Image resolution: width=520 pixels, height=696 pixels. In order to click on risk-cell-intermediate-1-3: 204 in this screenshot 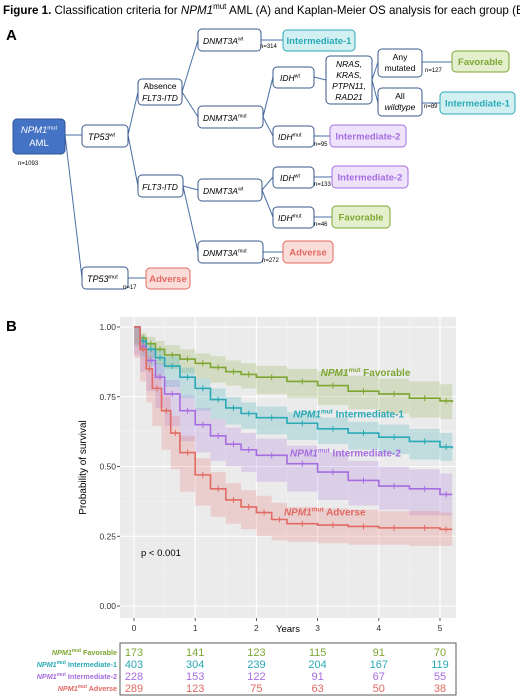, I will do `click(317, 665)`.